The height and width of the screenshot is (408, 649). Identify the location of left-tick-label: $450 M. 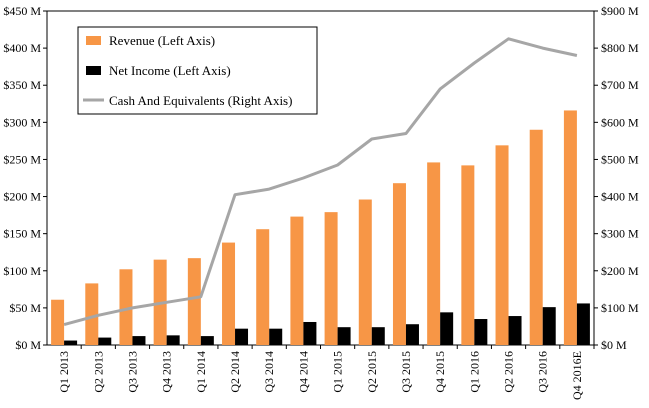
(22, 11).